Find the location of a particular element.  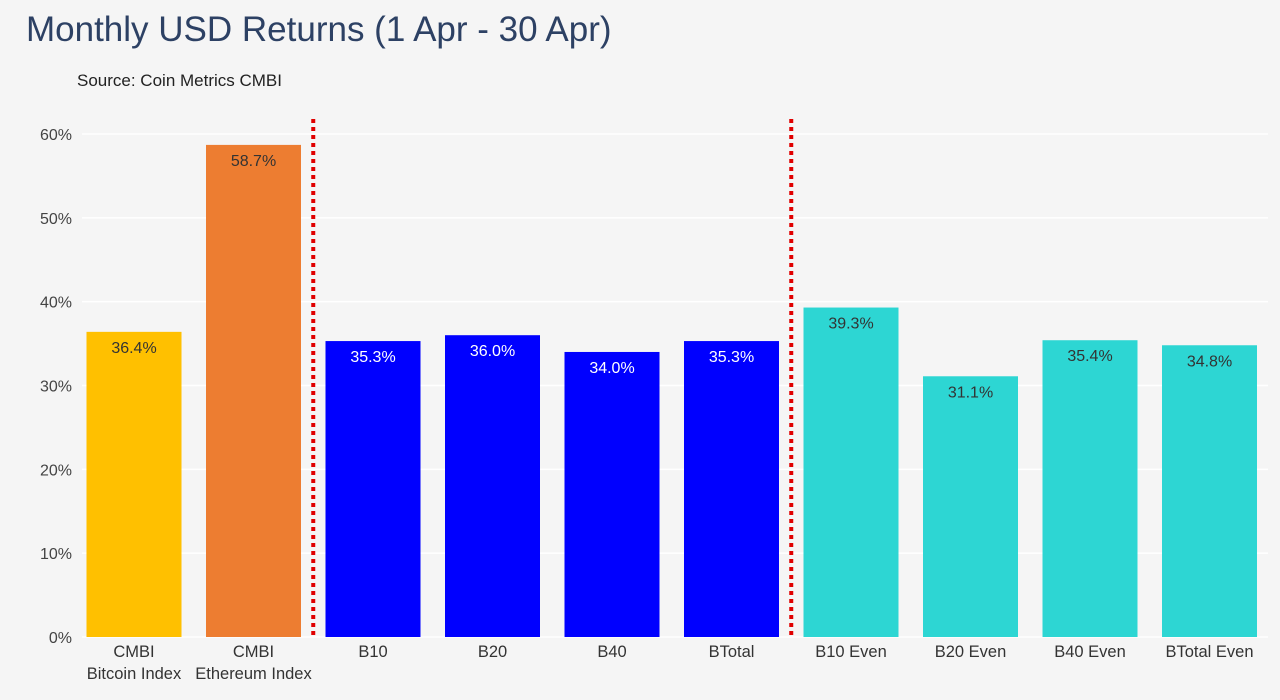

data-label: 31.1% is located at coordinates (970, 392).